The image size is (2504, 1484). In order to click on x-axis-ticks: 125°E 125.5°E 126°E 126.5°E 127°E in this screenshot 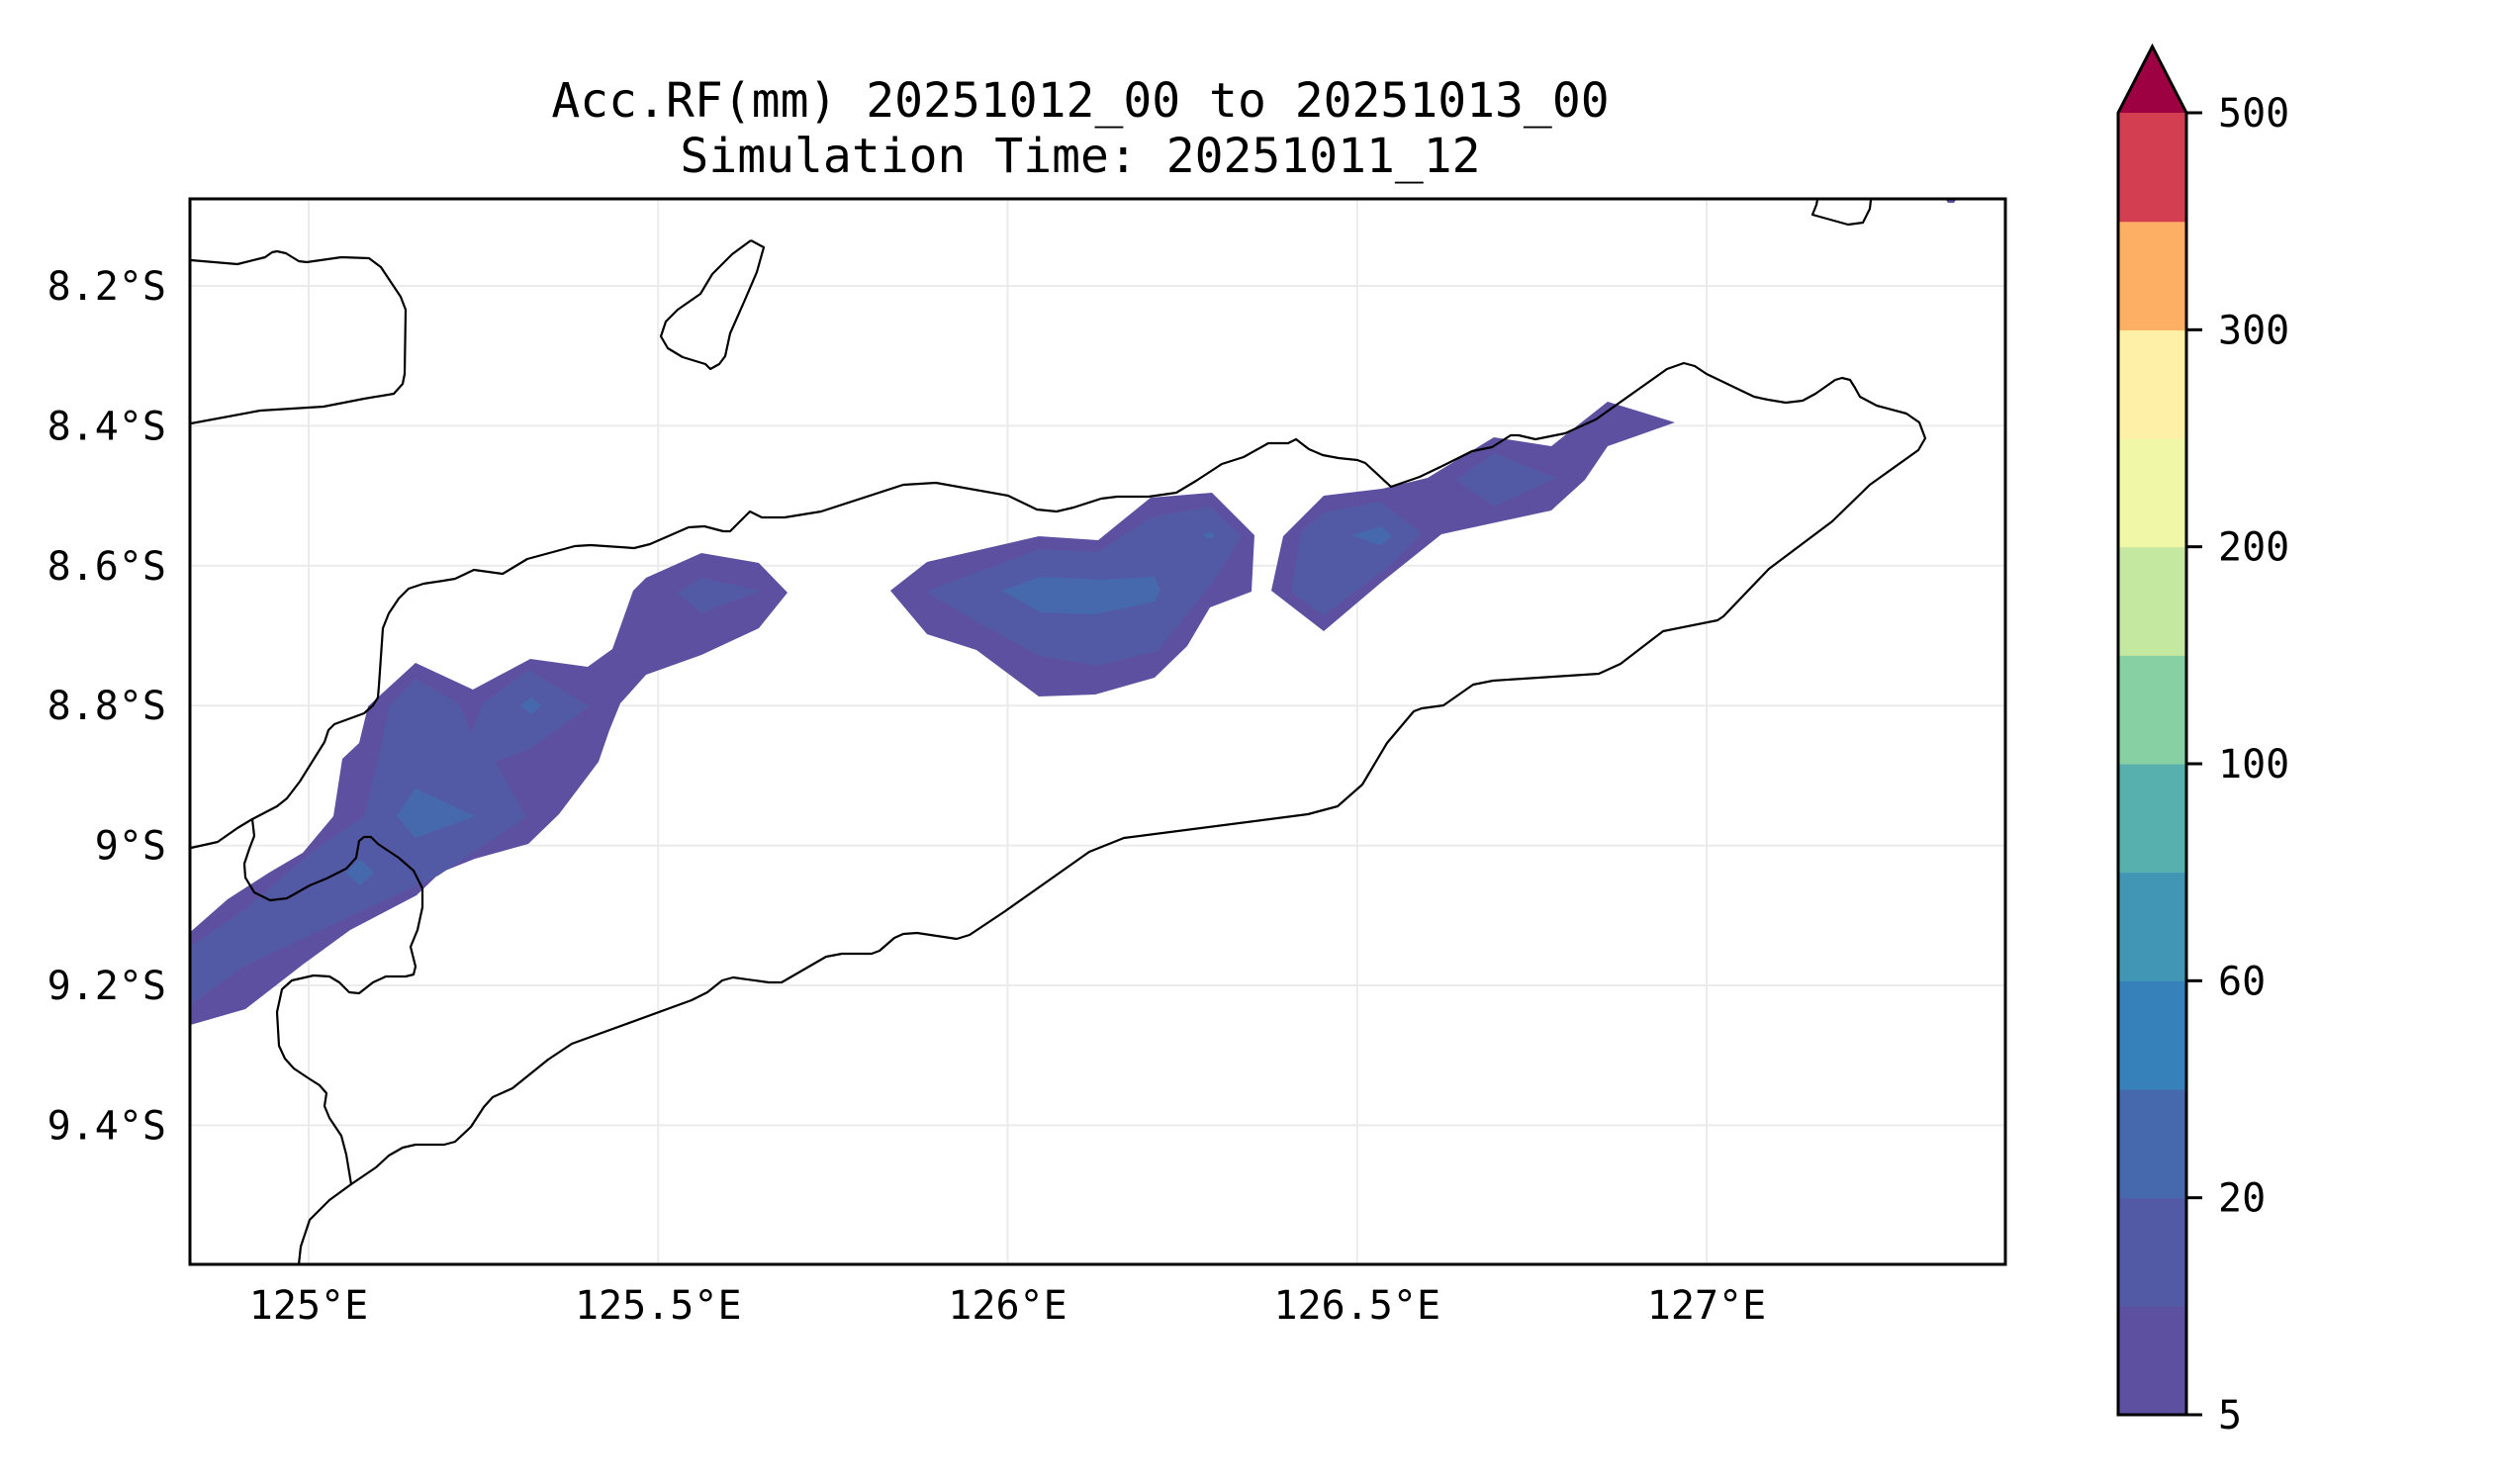, I will do `click(1007, 1306)`.